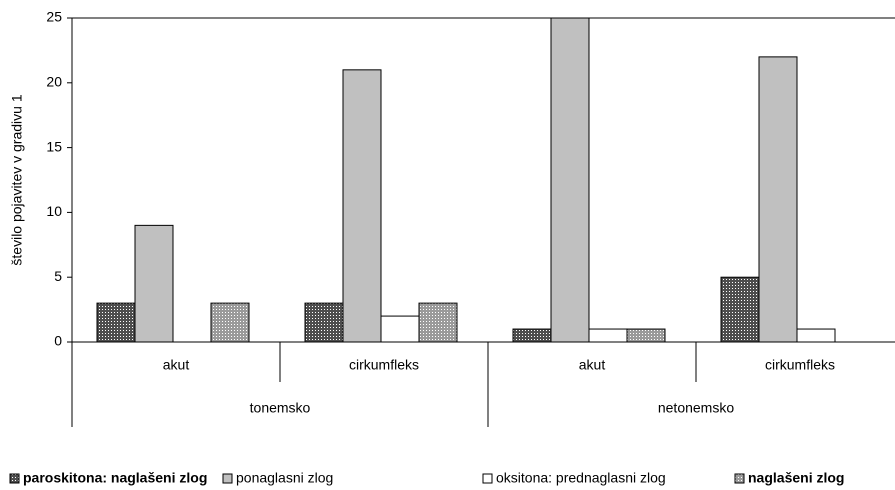 This screenshot has height=490, width=895. I want to click on y-tick-label: 25, so click(54, 17).